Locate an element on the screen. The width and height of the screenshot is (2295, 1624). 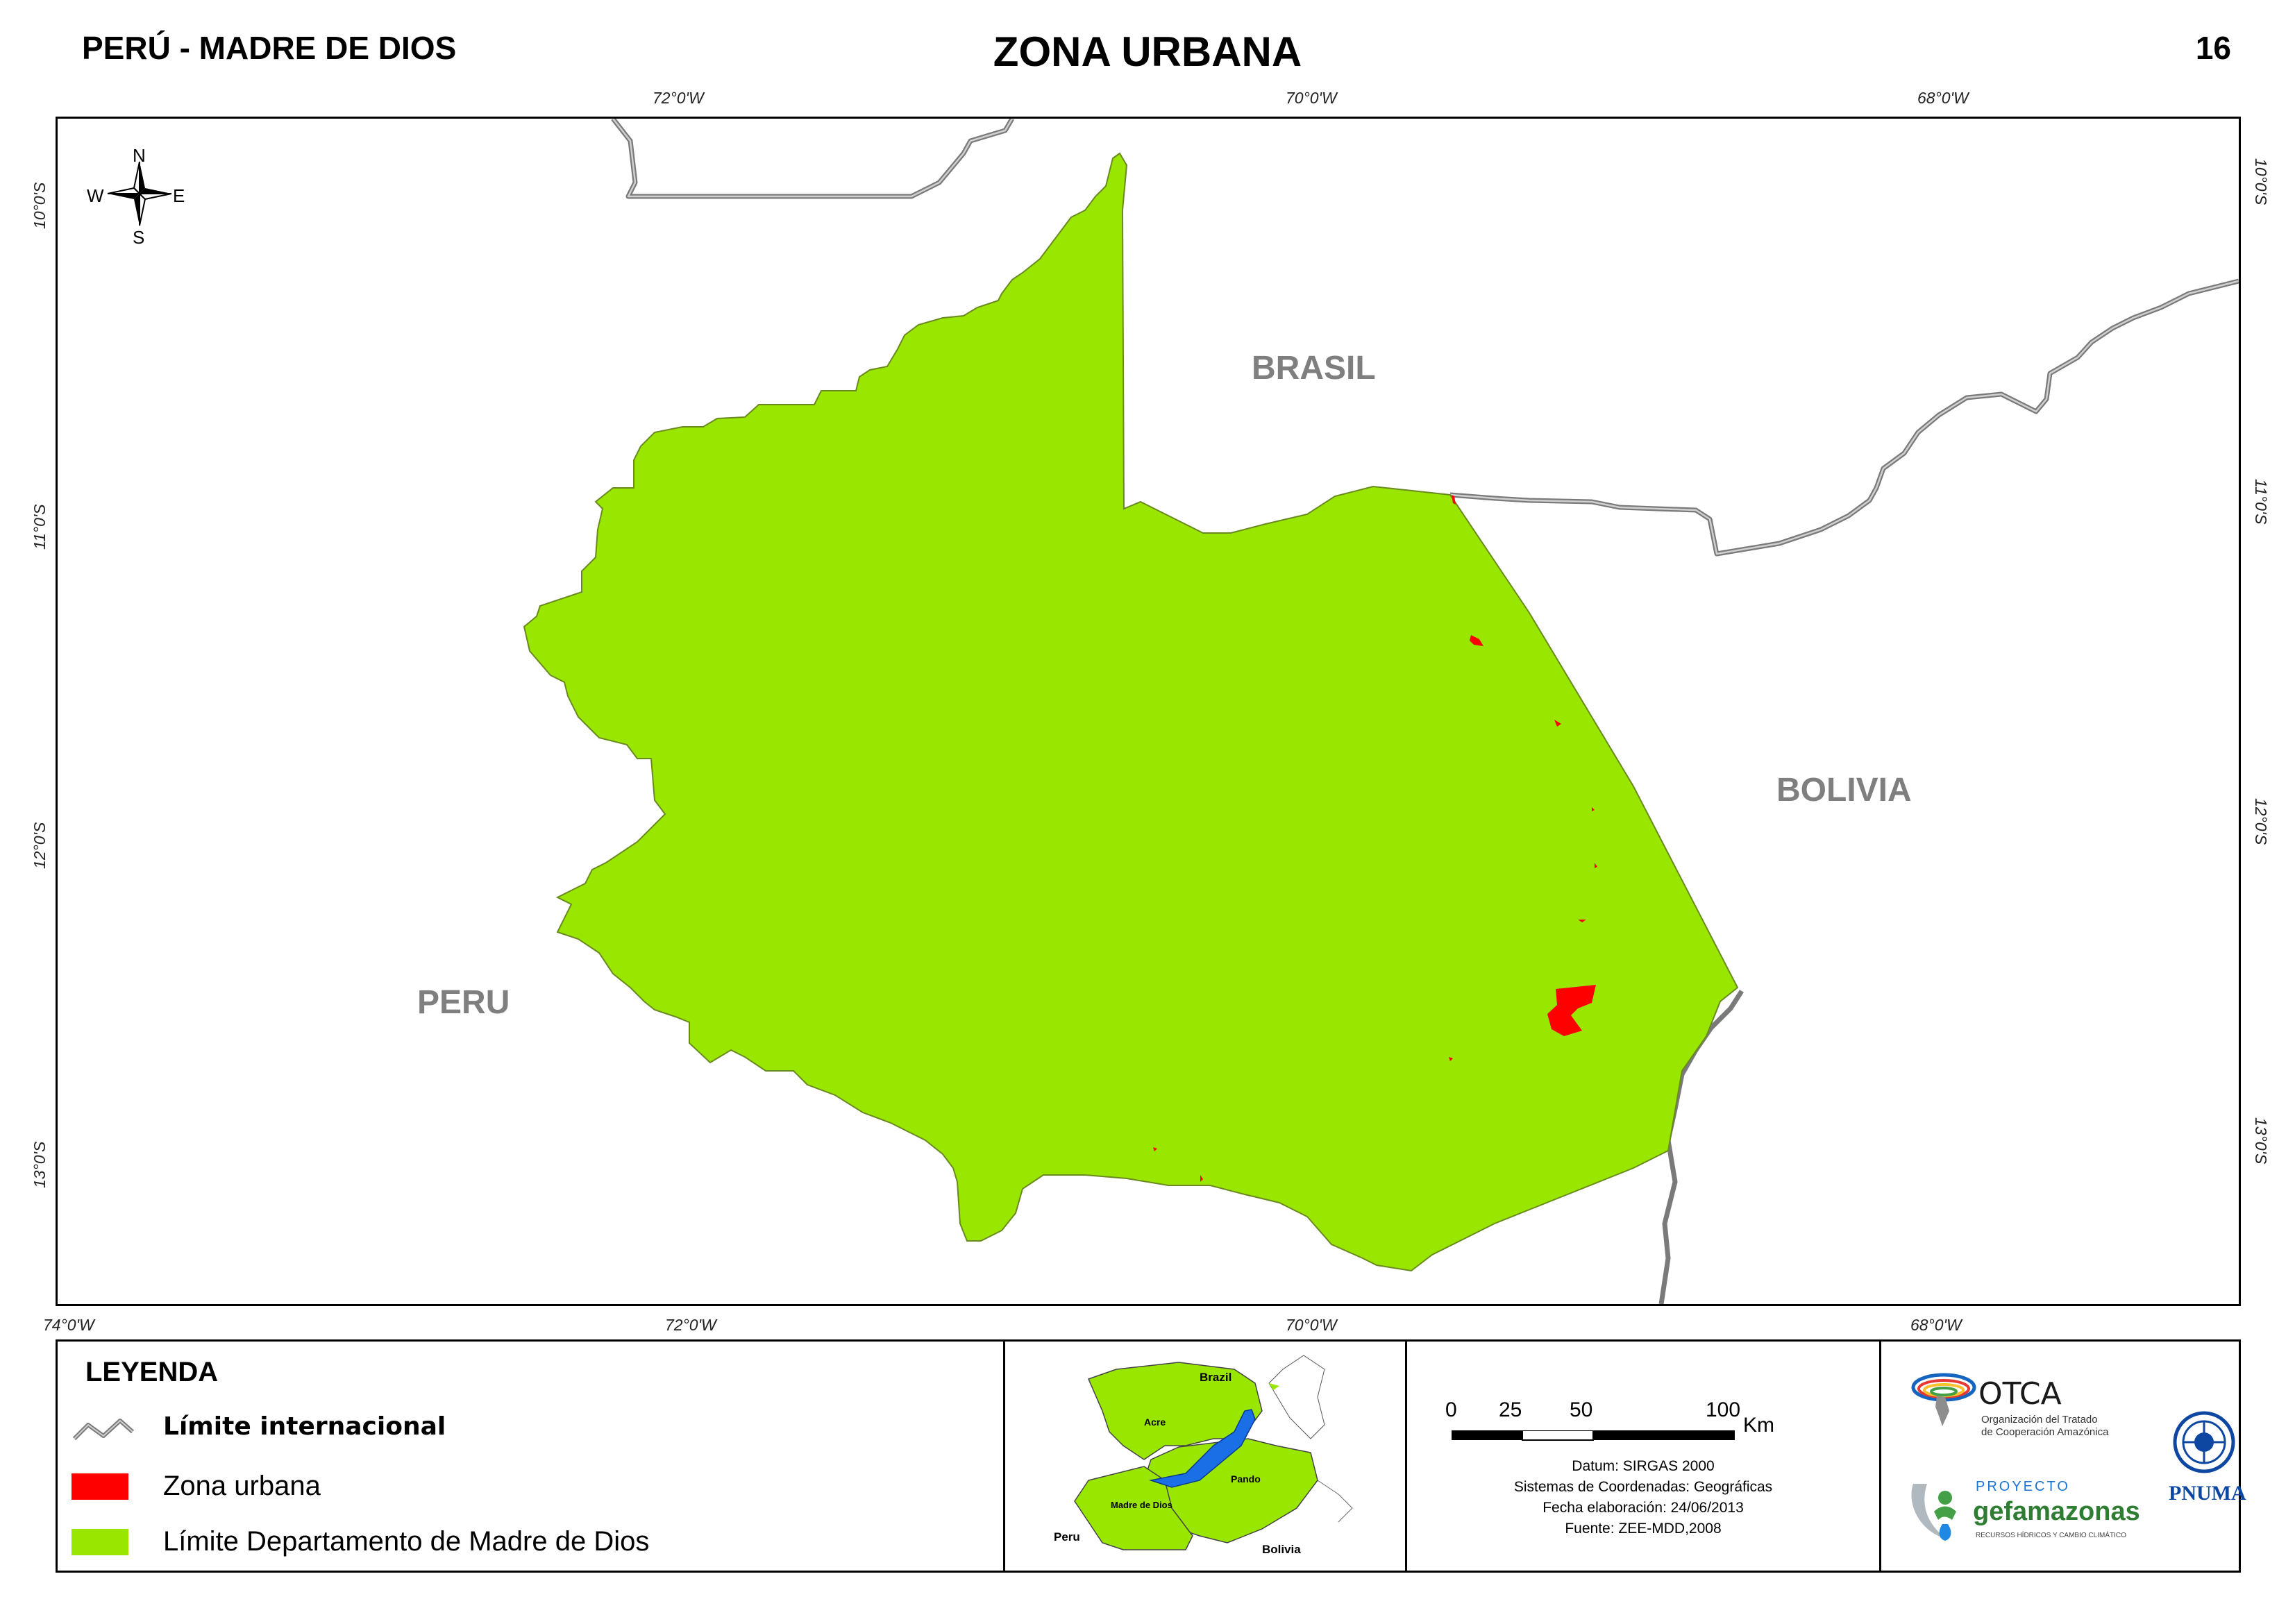
compass-e: E is located at coordinates (179, 195).